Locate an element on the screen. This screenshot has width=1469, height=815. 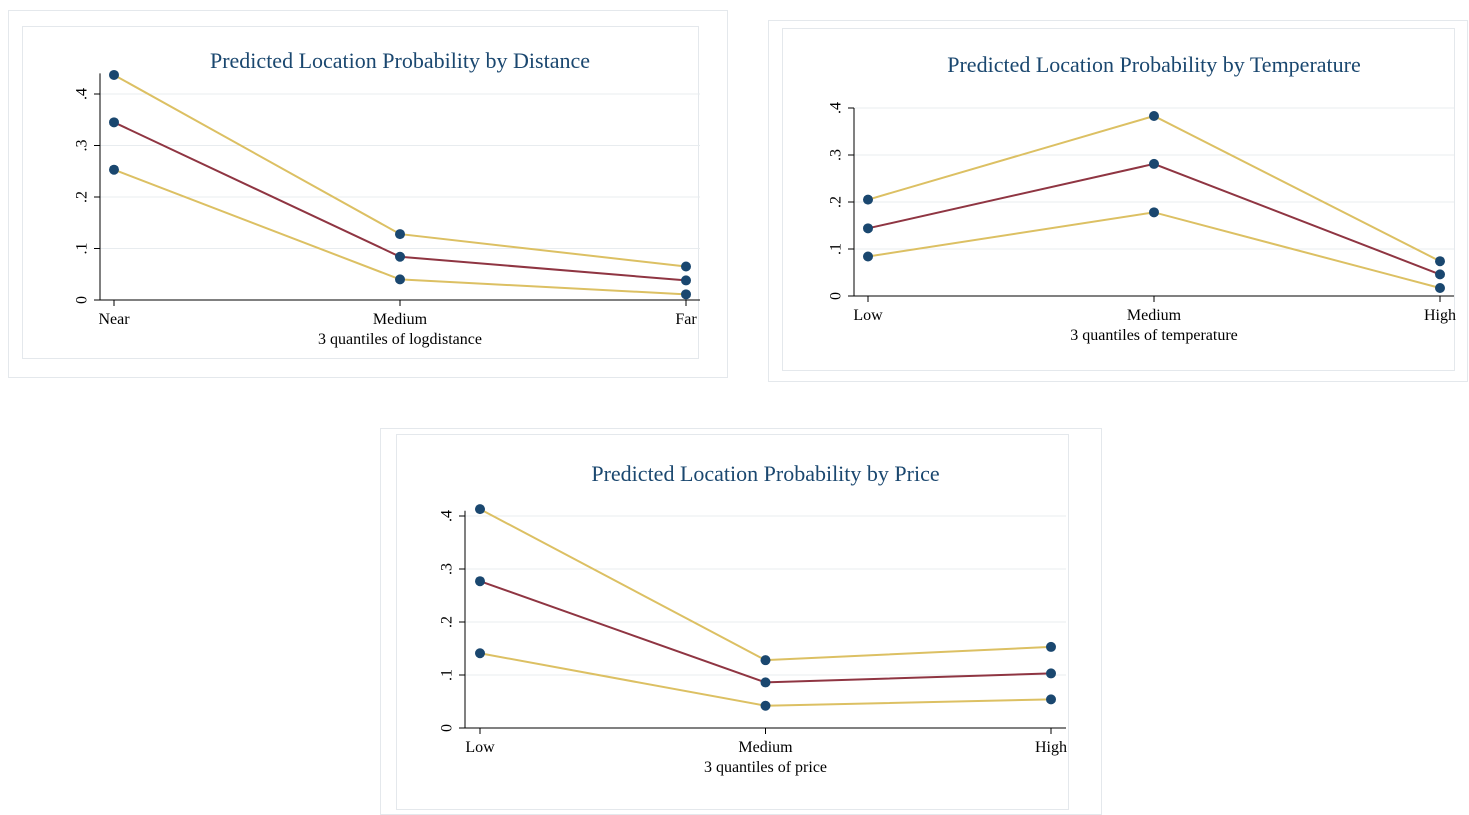
x-axis-label: 3 quantiles of temperature is located at coordinates (1154, 335).